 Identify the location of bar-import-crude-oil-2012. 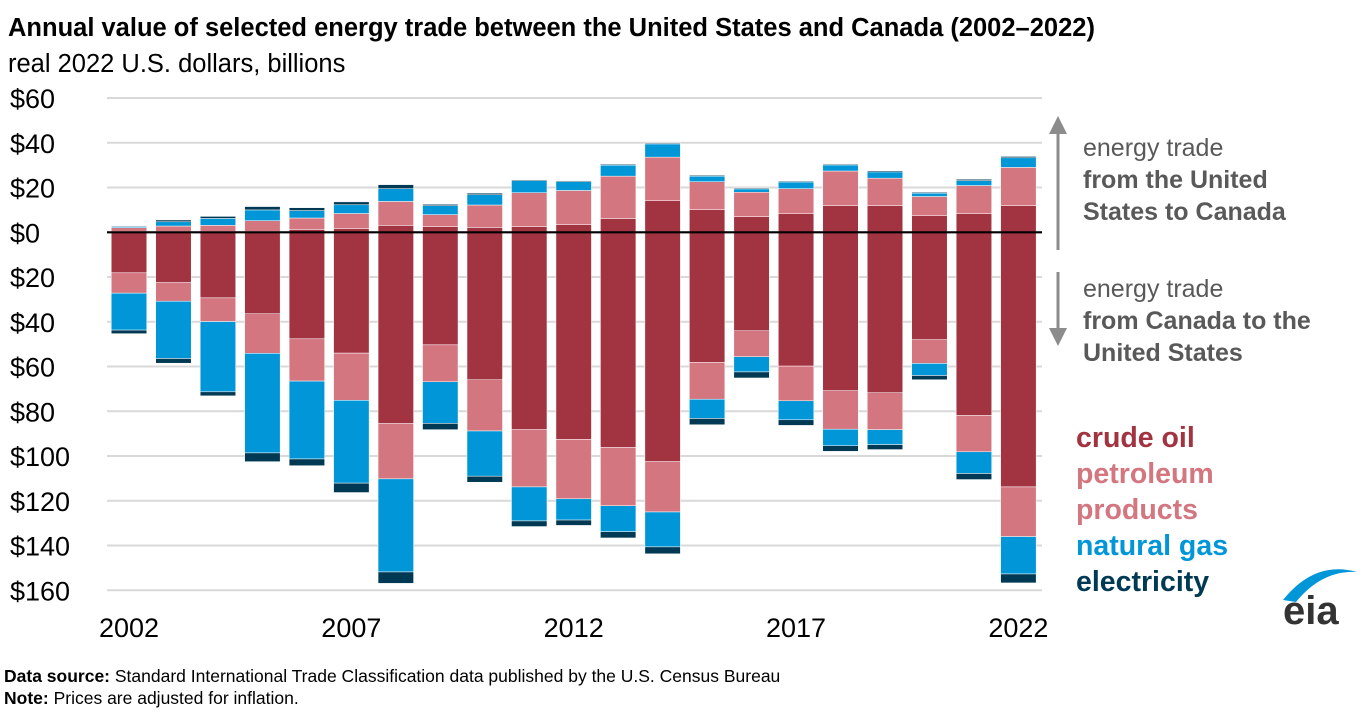
(573, 336).